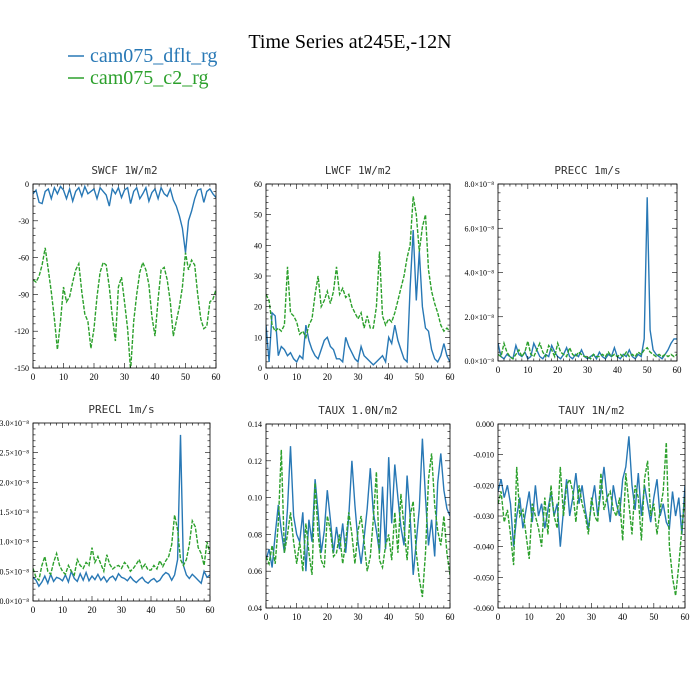 The width and height of the screenshot is (700, 700). Describe the element at coordinates (23, 294) in the screenshot. I see `y-tick-label: -90` at that location.